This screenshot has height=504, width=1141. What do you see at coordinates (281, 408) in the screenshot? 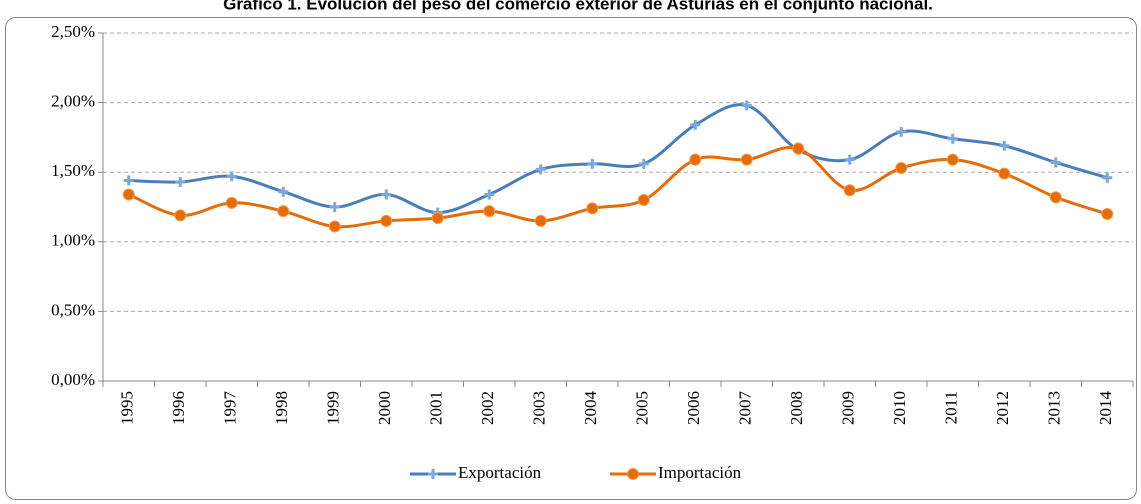
I see `x-tick-label: 1998` at bounding box center [281, 408].